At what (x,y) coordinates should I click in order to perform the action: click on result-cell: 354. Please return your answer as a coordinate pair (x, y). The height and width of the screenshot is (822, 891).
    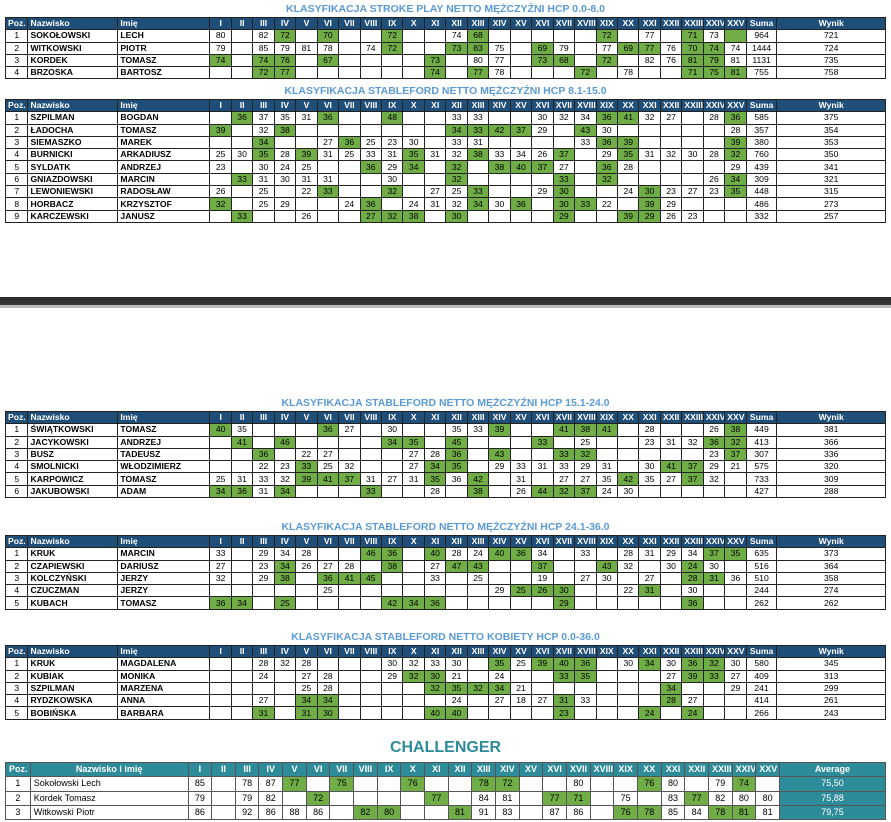
    Looking at the image, I should click on (831, 130).